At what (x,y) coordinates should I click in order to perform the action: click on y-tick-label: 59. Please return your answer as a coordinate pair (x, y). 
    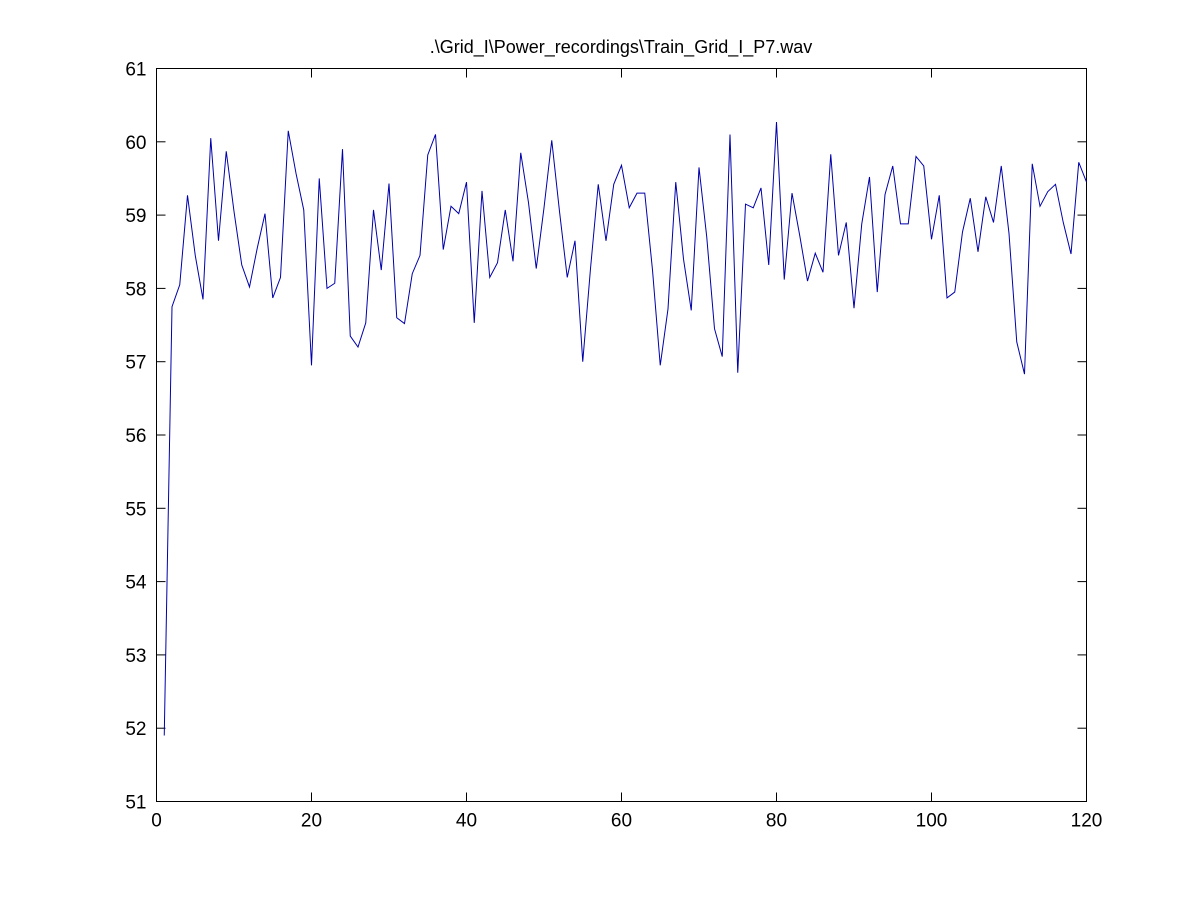
    Looking at the image, I should click on (135, 216).